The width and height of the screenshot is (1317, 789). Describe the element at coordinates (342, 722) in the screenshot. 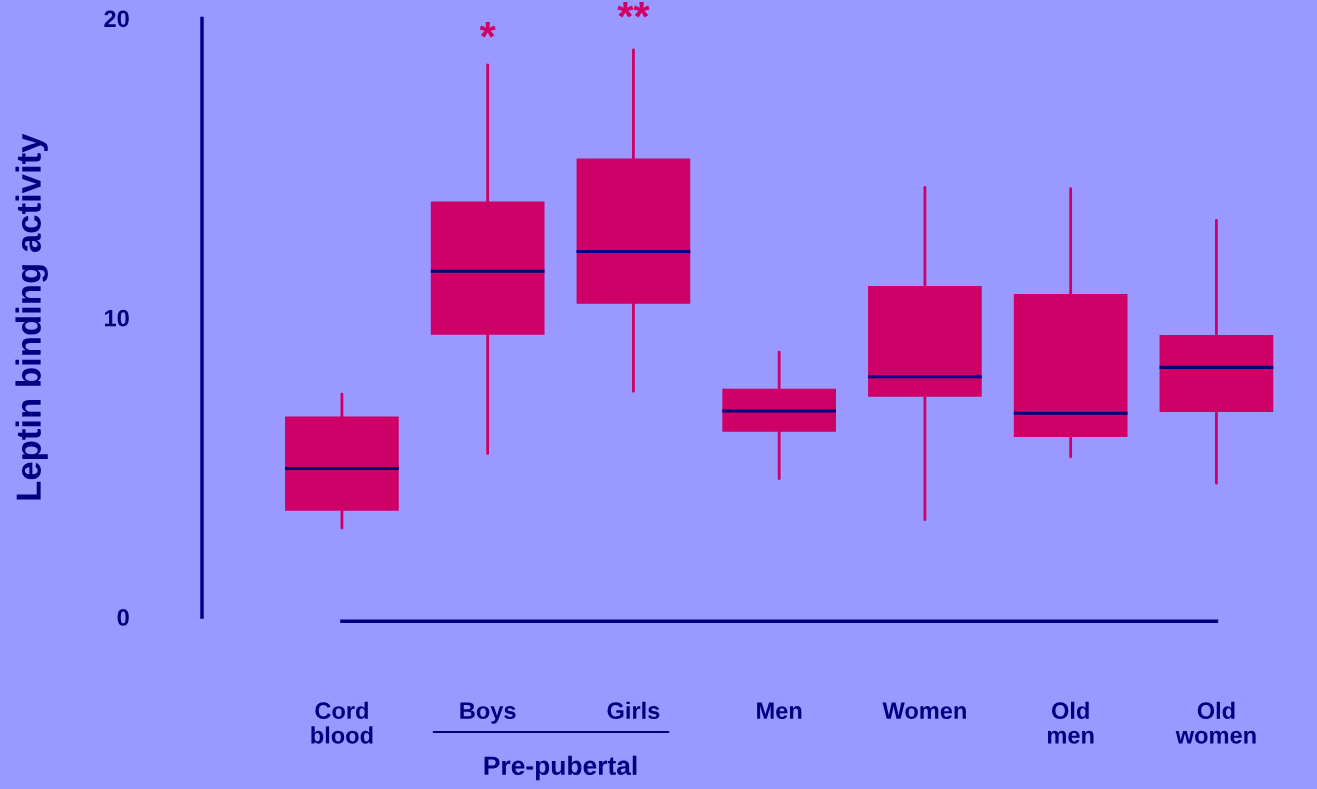

I see `x-tick-label: Cord blood` at that location.